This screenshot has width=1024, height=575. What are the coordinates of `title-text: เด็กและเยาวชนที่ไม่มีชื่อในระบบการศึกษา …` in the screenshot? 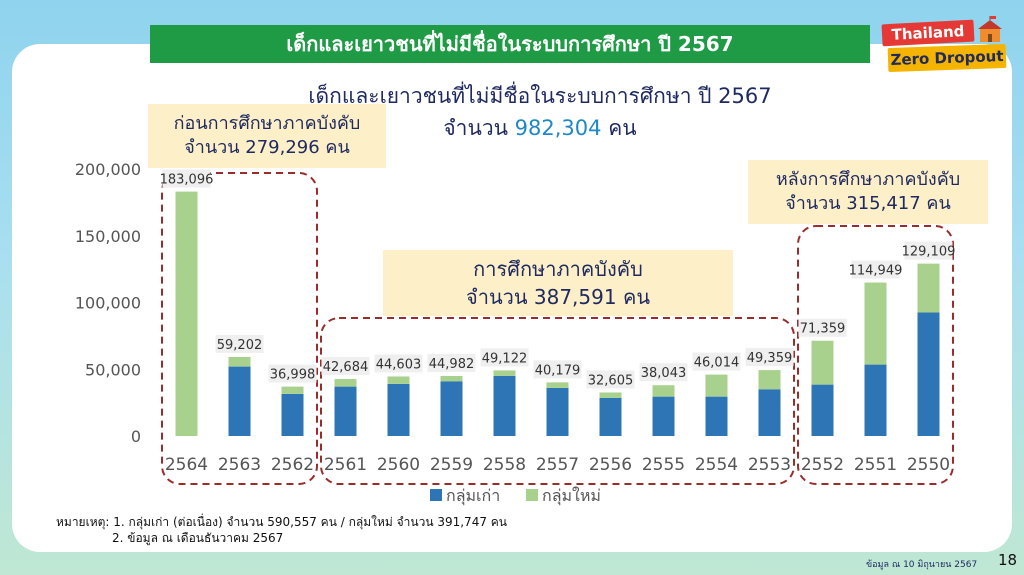 It's located at (510, 44).